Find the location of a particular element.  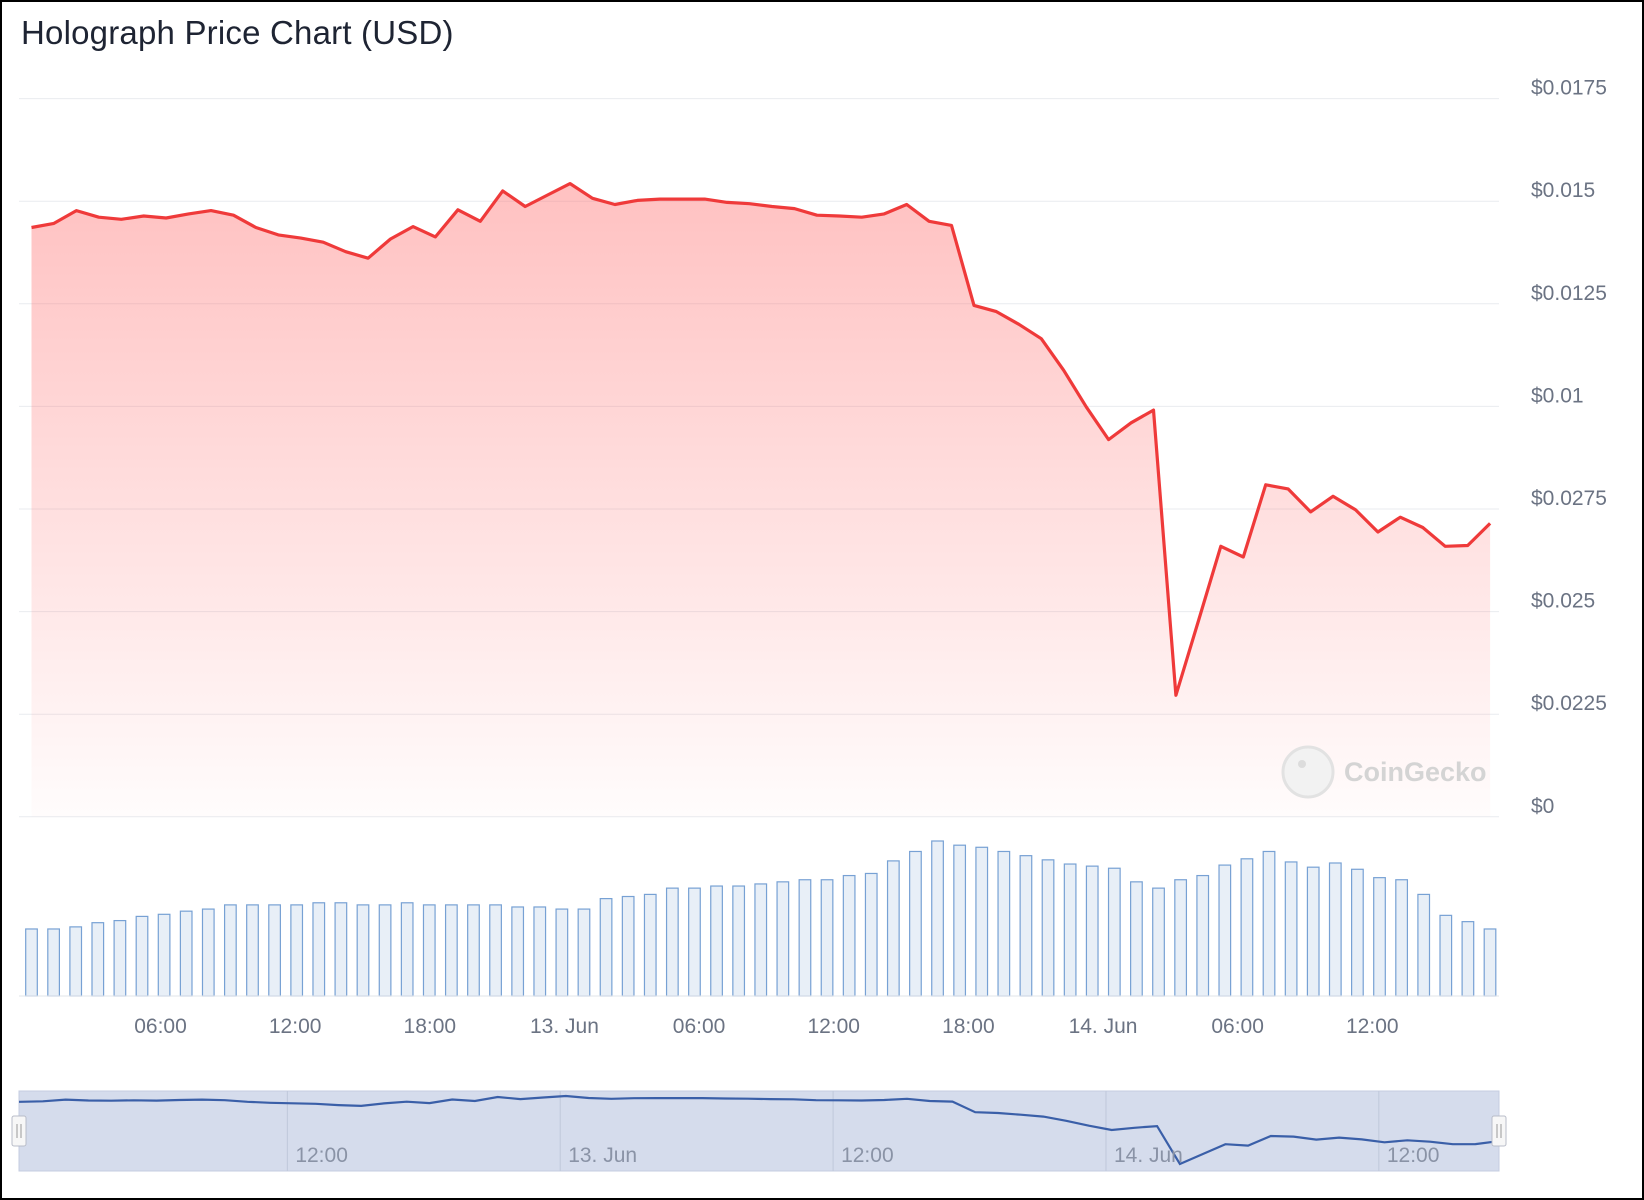

y-tick-label: $0 is located at coordinates (1542, 806).